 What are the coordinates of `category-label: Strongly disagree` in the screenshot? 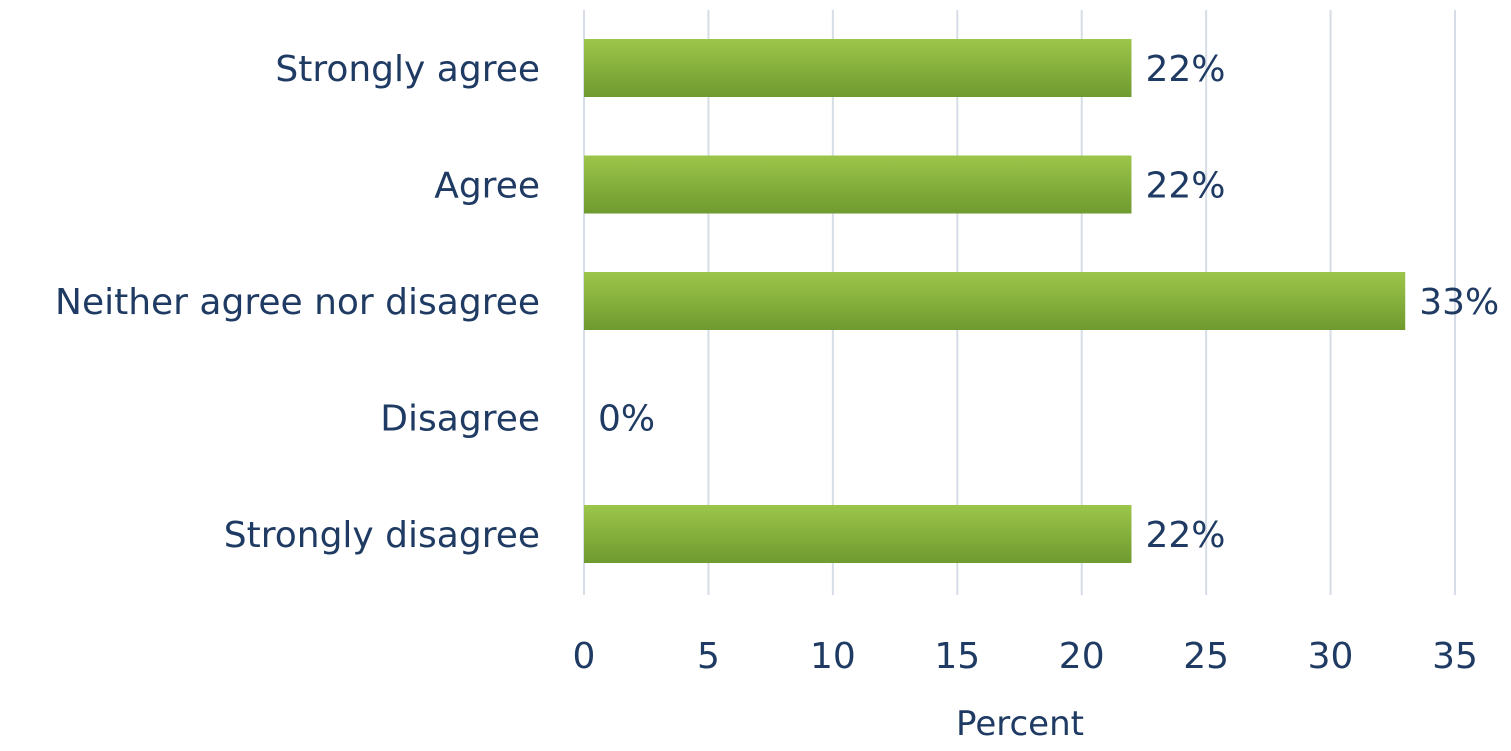 It's located at (382, 535).